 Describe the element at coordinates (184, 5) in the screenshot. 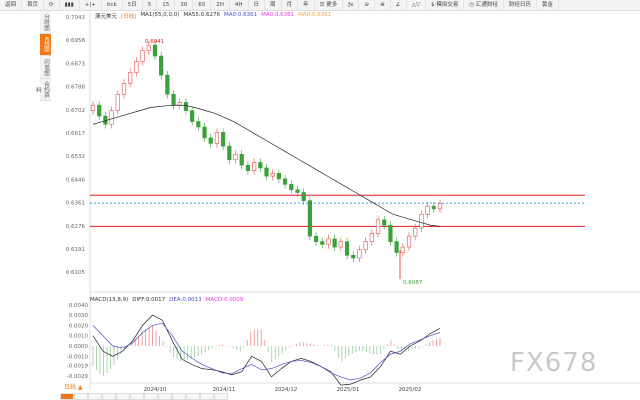

I see `toolbar-item: 30` at that location.